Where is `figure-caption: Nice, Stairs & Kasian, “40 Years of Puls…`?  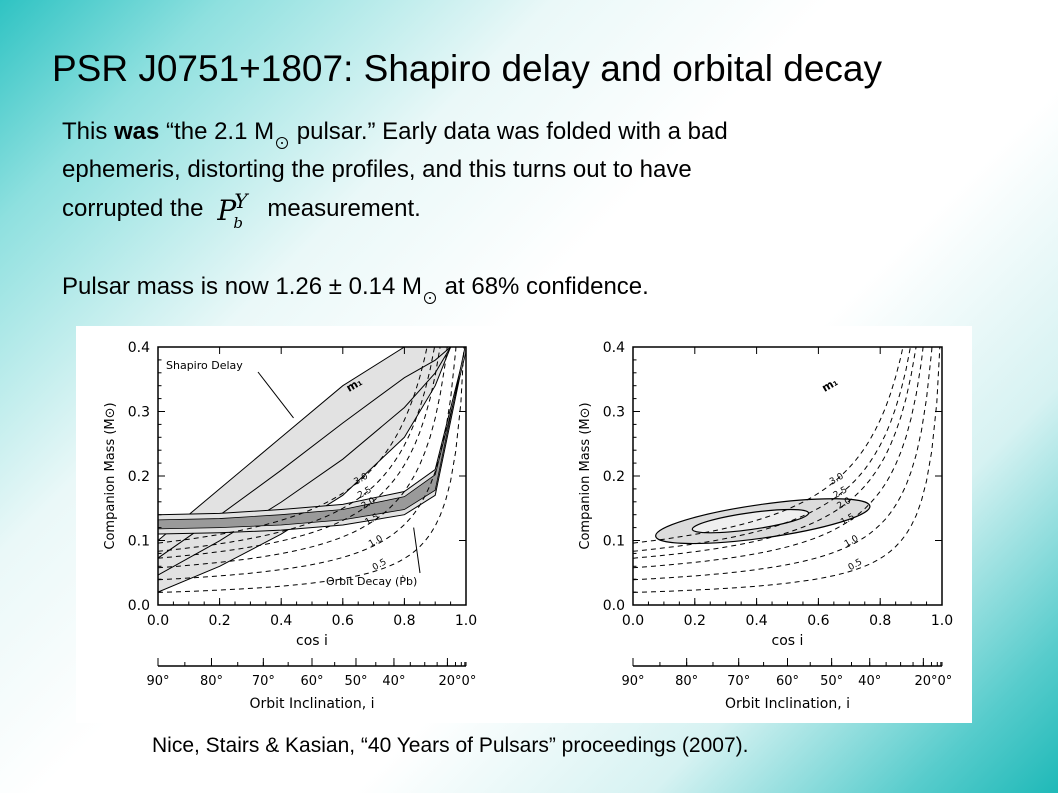
figure-caption: Nice, Stairs & Kasian, “40 Years of Puls… is located at coordinates (450, 745).